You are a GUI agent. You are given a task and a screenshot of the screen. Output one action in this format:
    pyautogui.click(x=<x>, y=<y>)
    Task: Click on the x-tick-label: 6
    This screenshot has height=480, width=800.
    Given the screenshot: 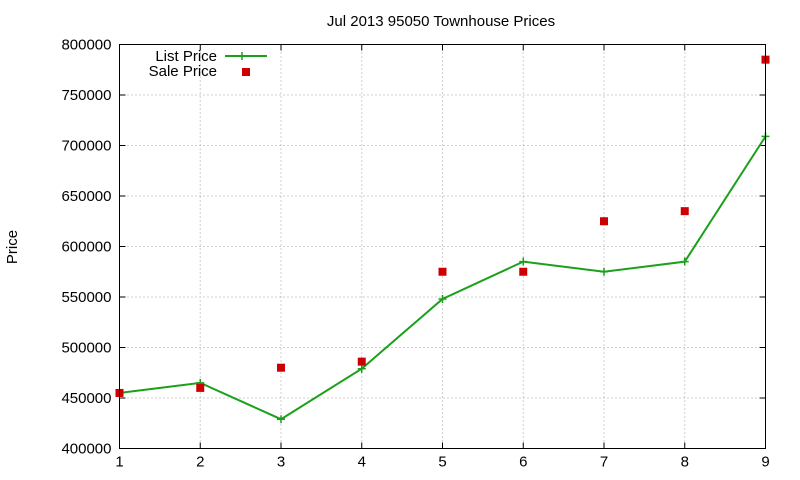 What is the action you would take?
    pyautogui.click(x=523, y=462)
    